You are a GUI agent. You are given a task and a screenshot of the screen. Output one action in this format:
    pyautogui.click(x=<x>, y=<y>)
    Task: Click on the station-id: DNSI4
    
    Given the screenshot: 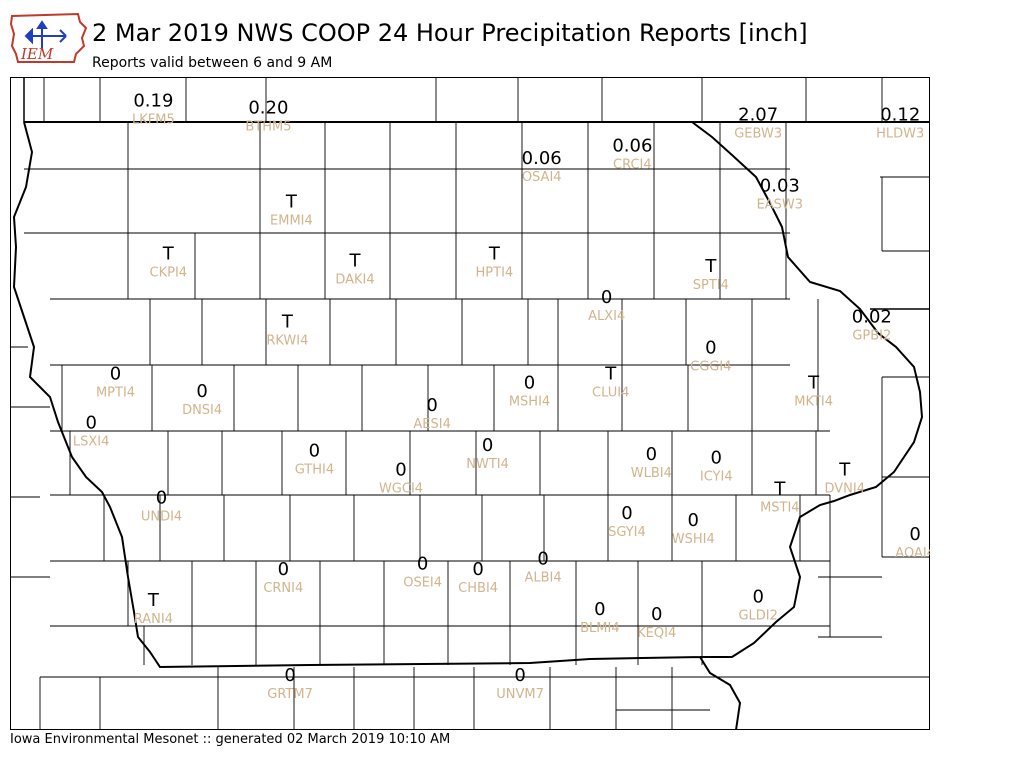 What is the action you would take?
    pyautogui.click(x=202, y=410)
    